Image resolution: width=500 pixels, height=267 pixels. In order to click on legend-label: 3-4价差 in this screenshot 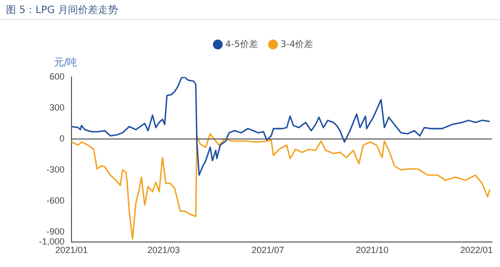, I will do `click(297, 44)`.